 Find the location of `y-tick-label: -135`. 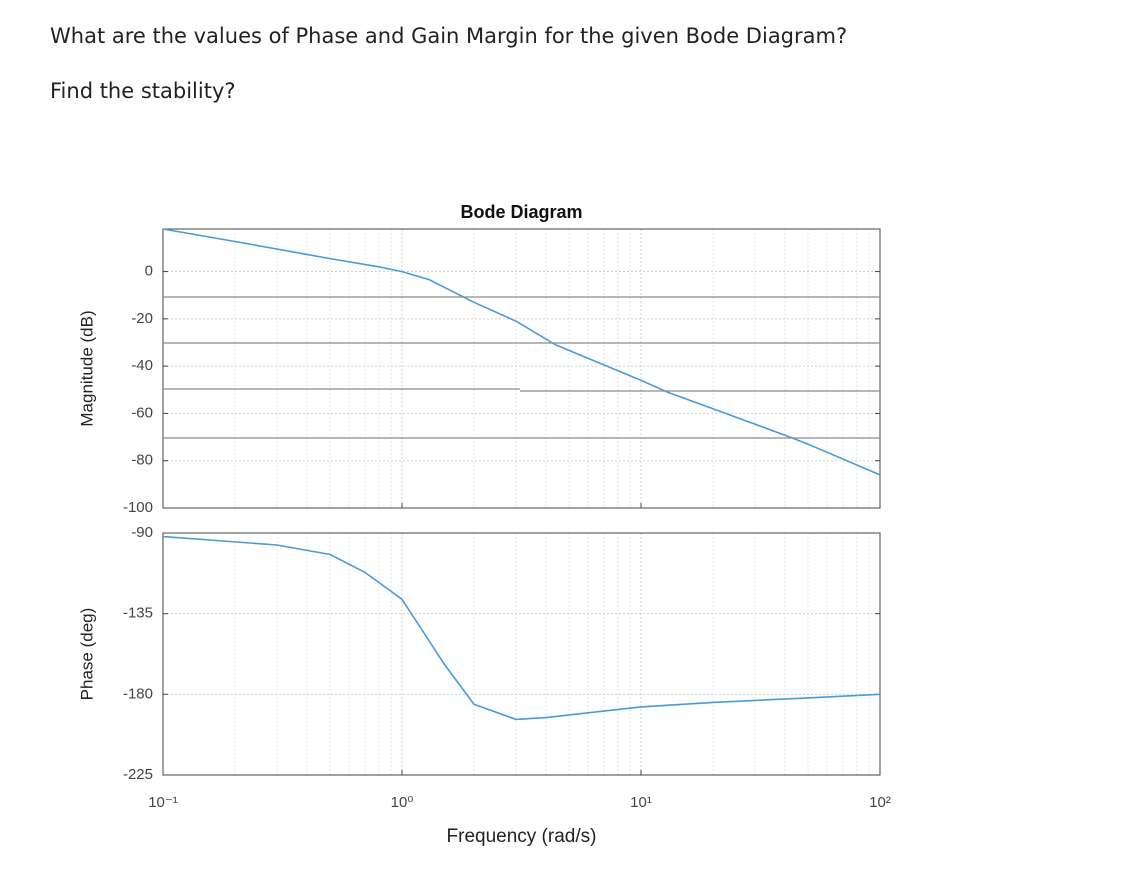

y-tick-label: -135 is located at coordinates (138, 613).